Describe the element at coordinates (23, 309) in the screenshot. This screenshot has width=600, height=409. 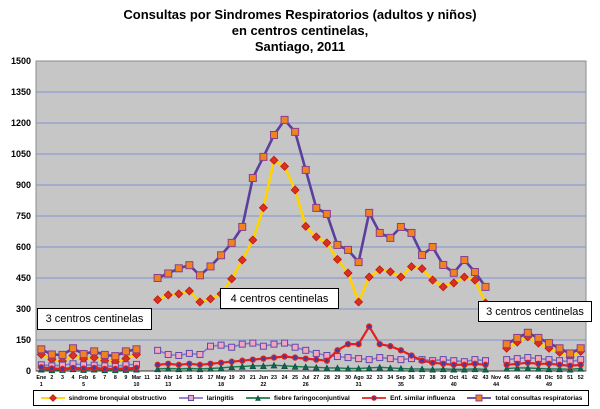
I see `svg-text: 300` at that location.